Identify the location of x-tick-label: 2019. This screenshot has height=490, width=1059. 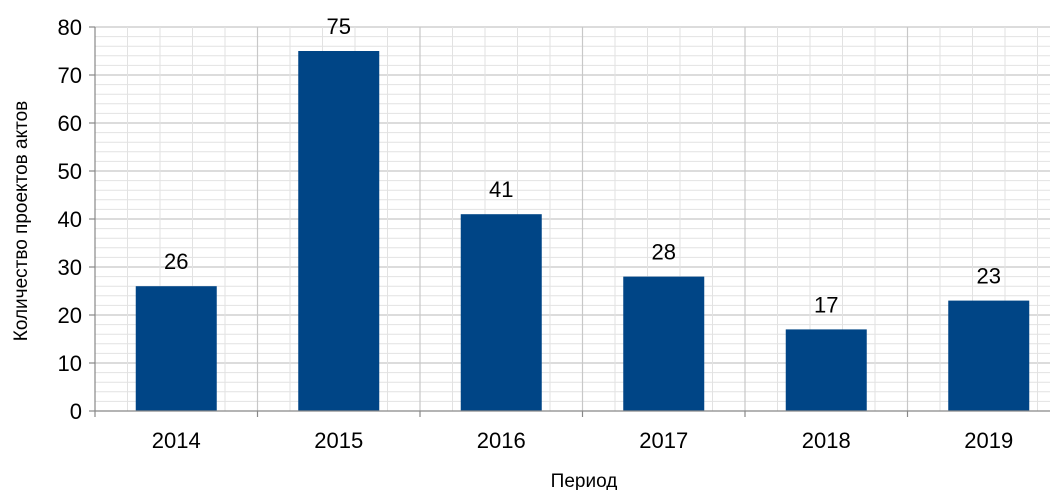
(988, 440).